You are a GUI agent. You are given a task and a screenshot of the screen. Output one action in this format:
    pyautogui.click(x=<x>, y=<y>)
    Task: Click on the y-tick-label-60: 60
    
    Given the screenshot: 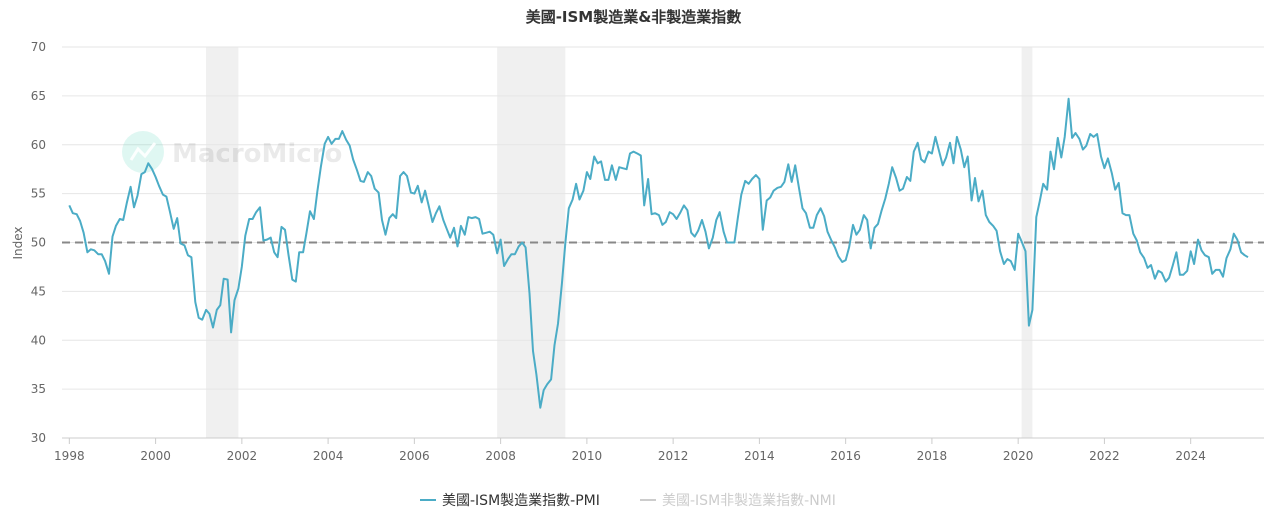 What is the action you would take?
    pyautogui.click(x=38, y=145)
    